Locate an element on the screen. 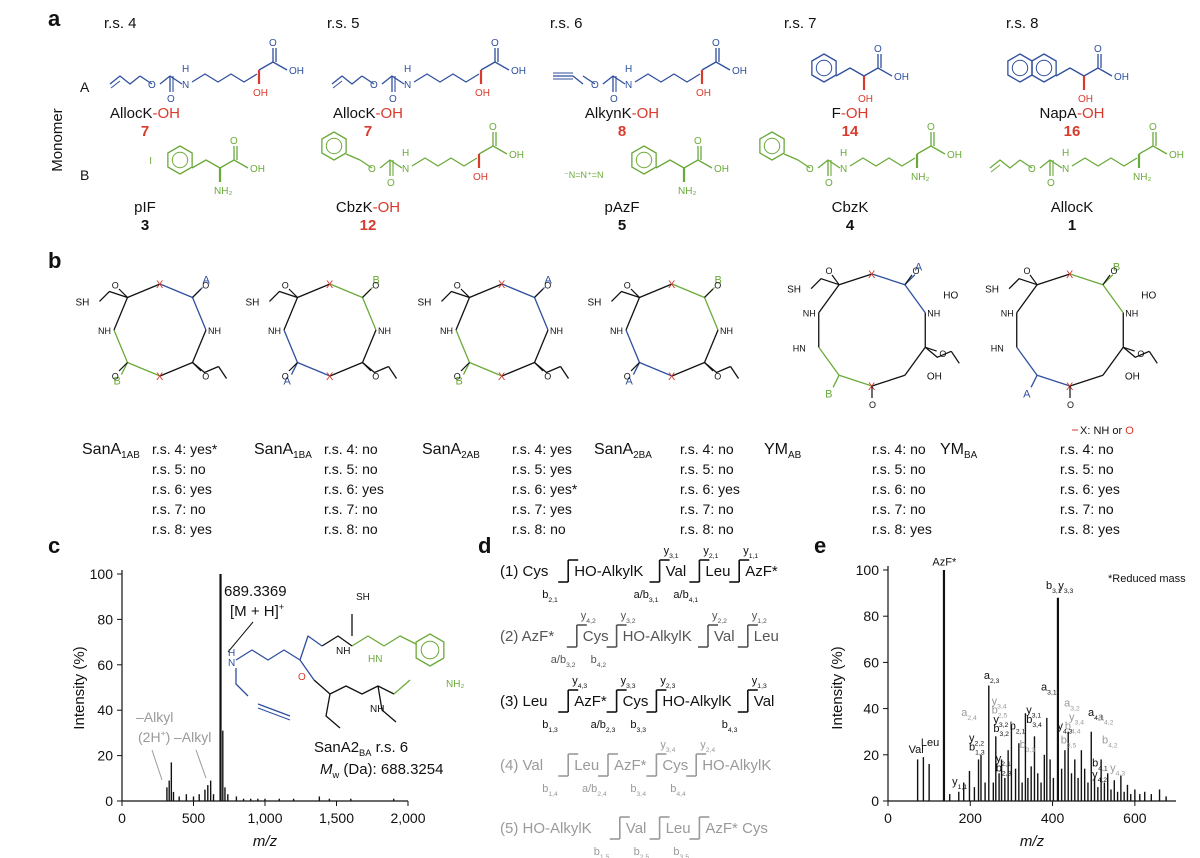 This screenshot has height=858, width=1200. lysine-chain is located at coordinates (444, 162).